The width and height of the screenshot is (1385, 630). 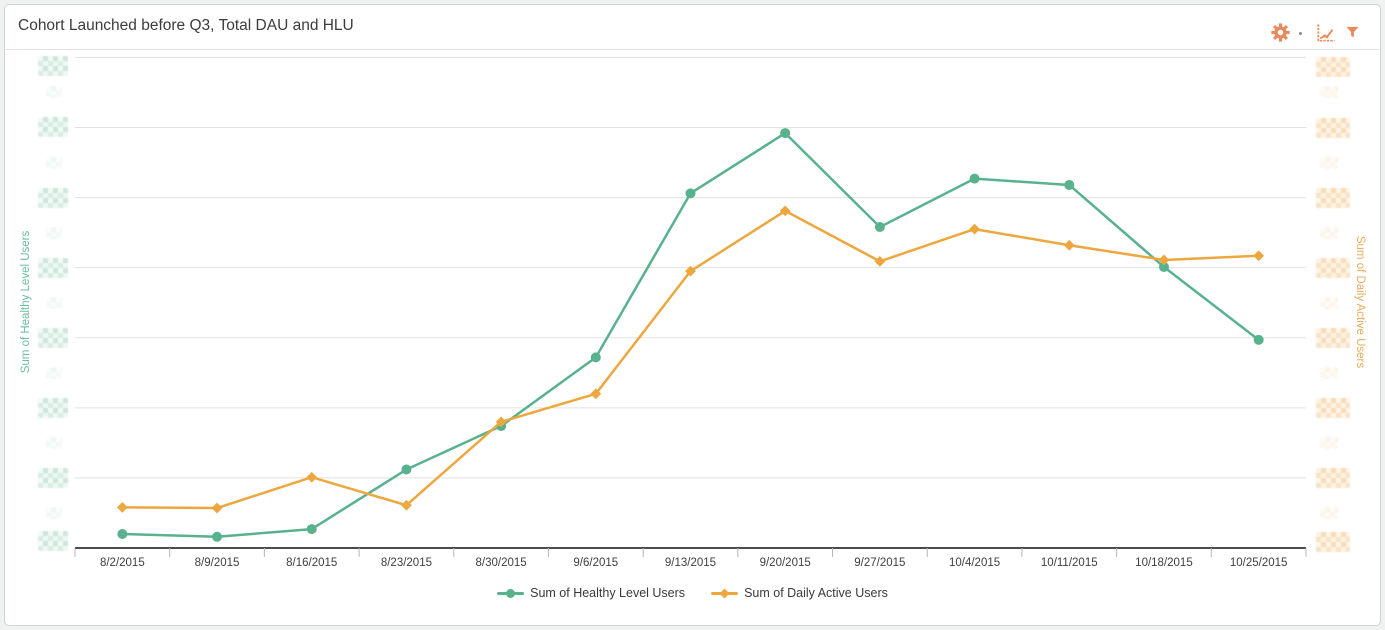 I want to click on left-y-axis-title: Sum of Healthy Level Users, so click(x=26, y=302).